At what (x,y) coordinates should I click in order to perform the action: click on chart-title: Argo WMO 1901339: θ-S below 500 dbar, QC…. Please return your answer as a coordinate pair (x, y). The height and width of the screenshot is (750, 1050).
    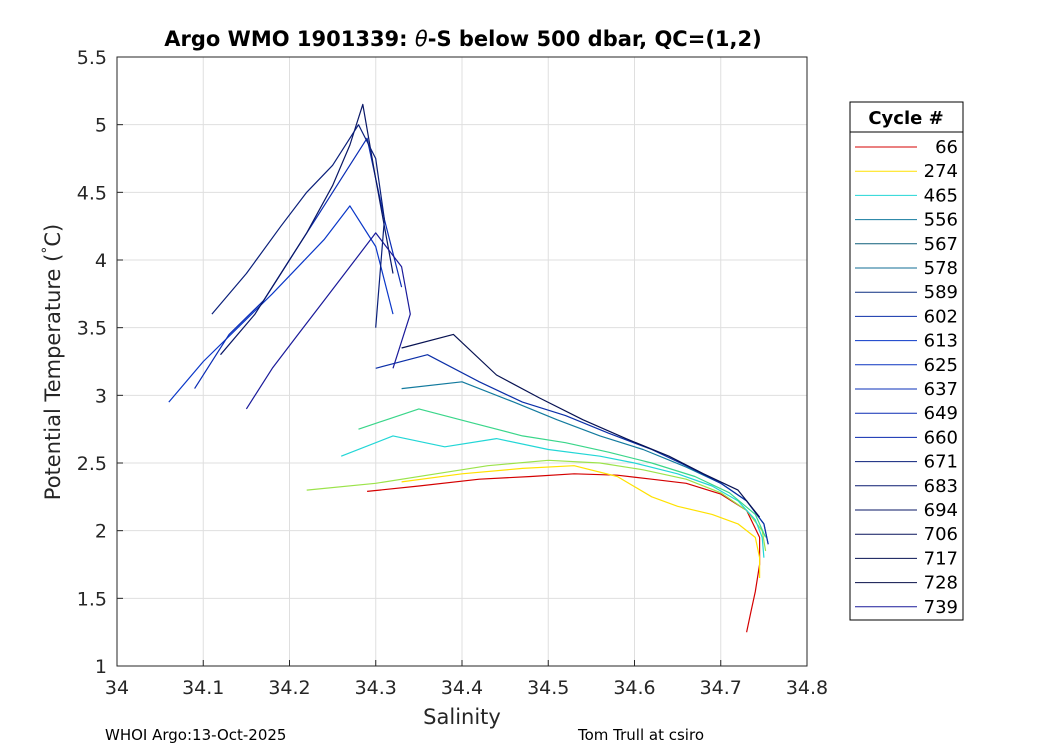
    Looking at the image, I should click on (462, 39).